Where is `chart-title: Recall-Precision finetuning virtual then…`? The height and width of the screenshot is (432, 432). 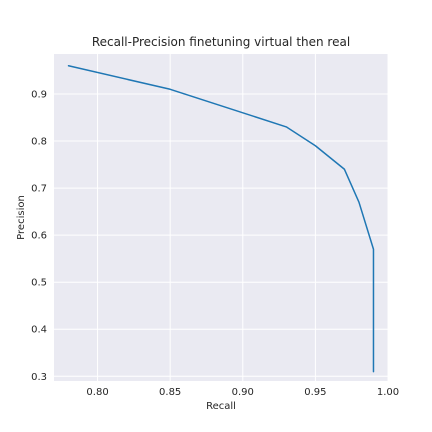
chart-title: Recall-Precision finetuning virtual then… is located at coordinates (221, 42).